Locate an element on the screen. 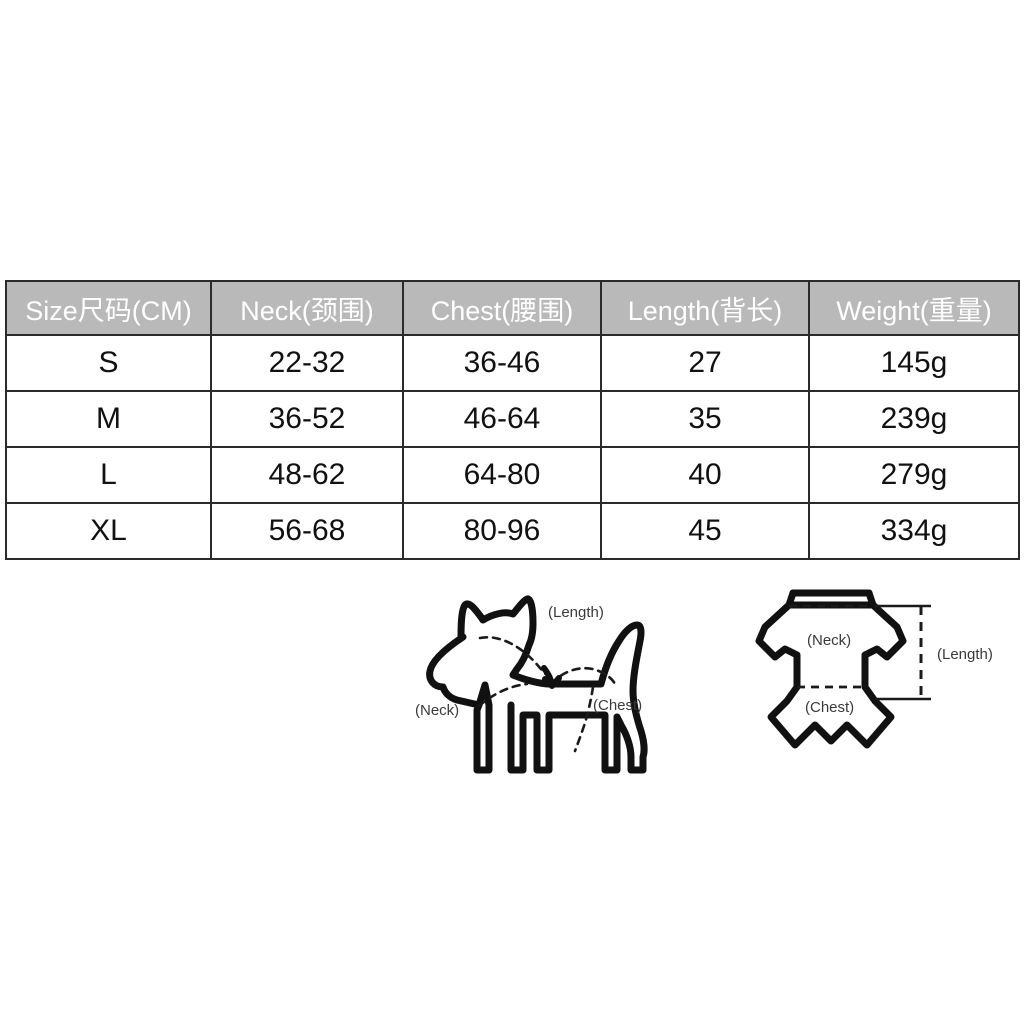  cell-weight: 334g is located at coordinates (914, 531).